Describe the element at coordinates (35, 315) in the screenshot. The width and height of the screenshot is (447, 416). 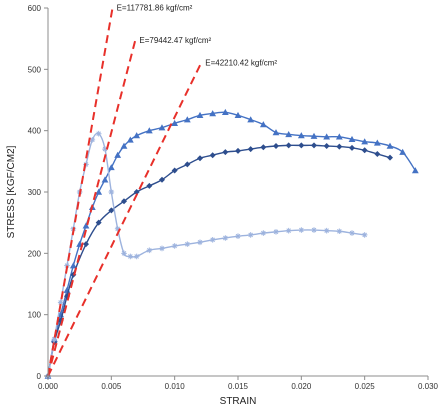
I see `y-tick-label: 100` at that location.